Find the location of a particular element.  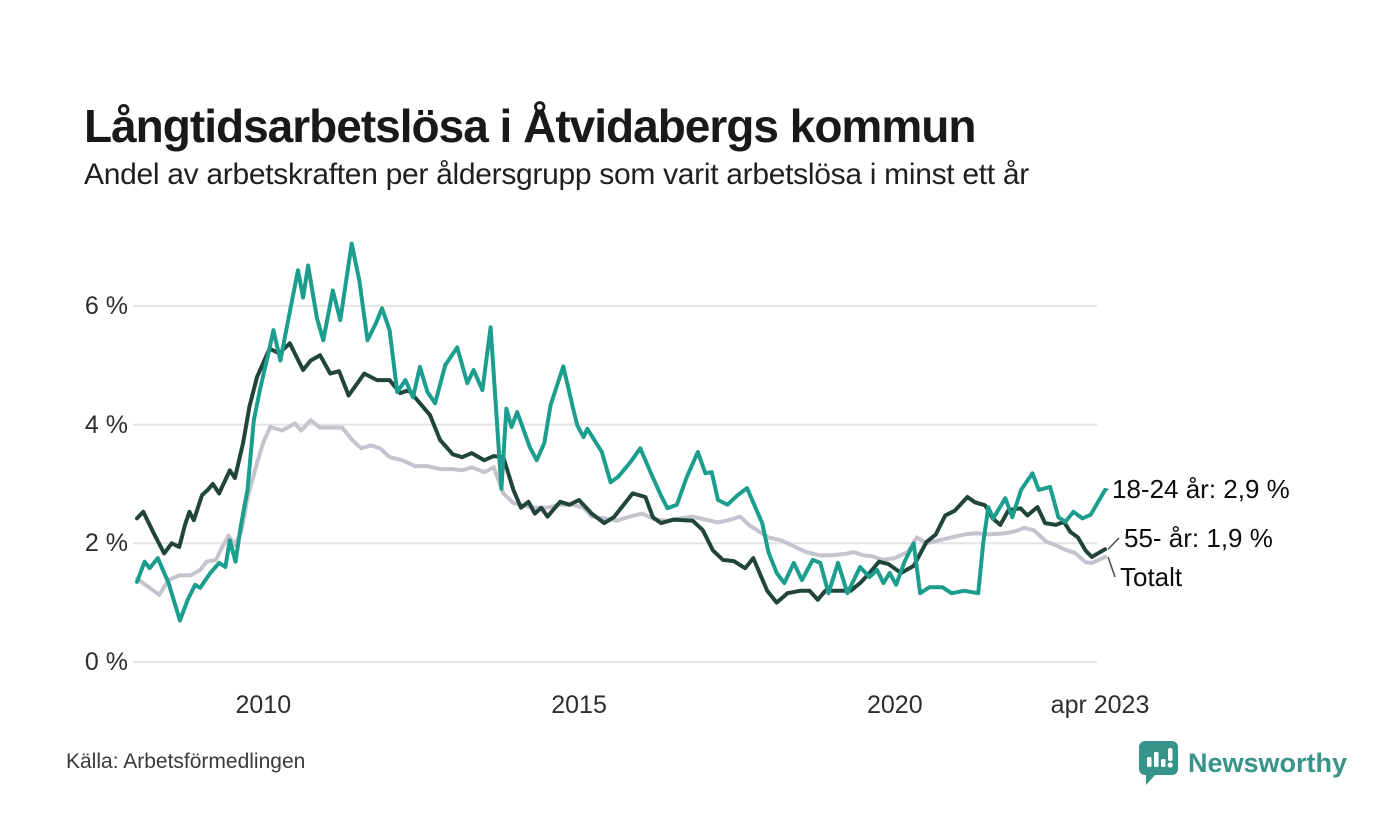

label-connector-18-24-år is located at coordinates (1107, 489).